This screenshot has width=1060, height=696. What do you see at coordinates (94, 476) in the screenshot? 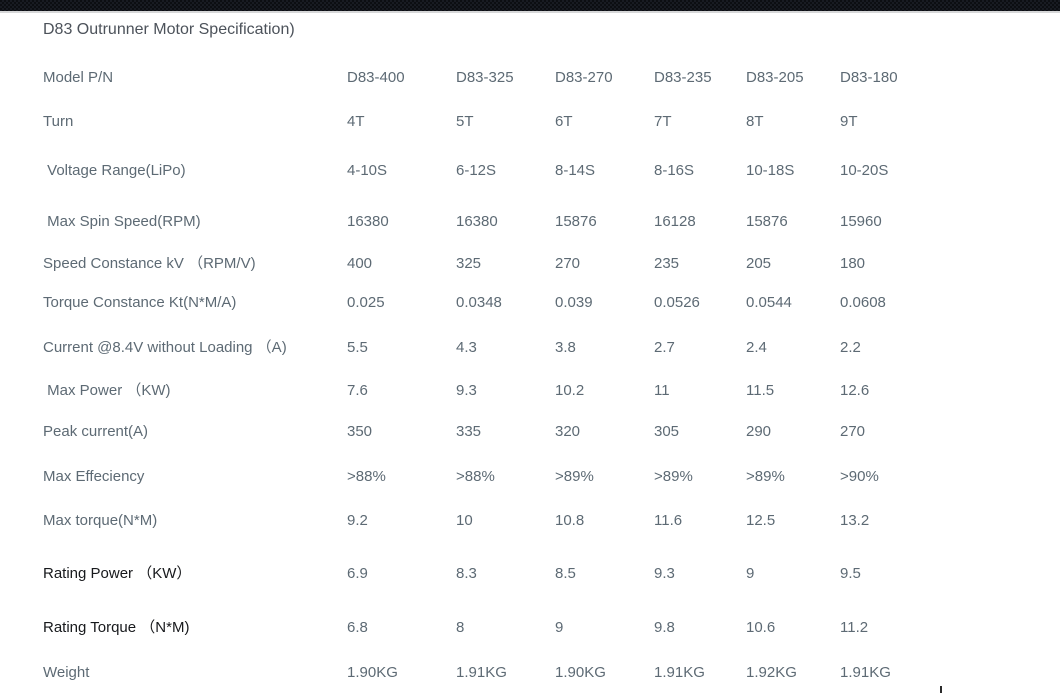
I see `row-label: Max Effeciency` at bounding box center [94, 476].